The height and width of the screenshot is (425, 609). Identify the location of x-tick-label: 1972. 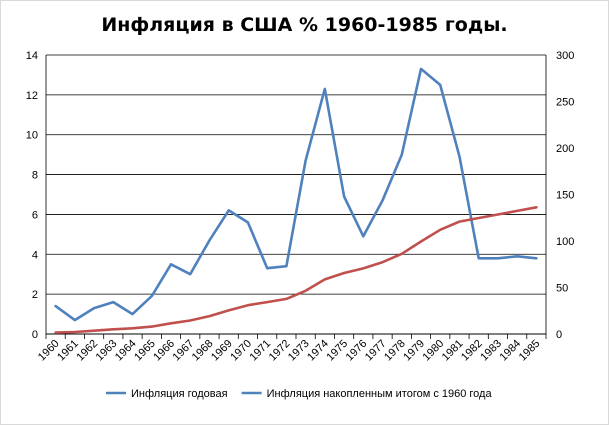
(280, 351).